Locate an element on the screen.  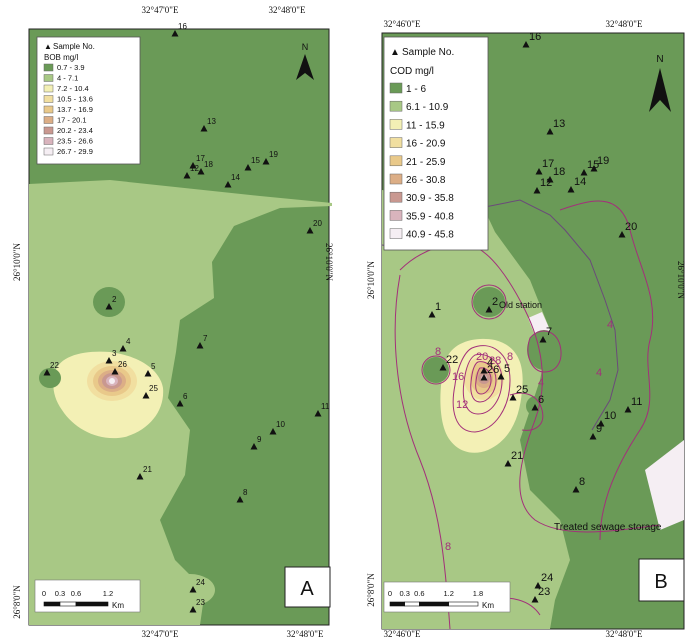
map-b-scale-unit: Km is located at coordinates (488, 605).